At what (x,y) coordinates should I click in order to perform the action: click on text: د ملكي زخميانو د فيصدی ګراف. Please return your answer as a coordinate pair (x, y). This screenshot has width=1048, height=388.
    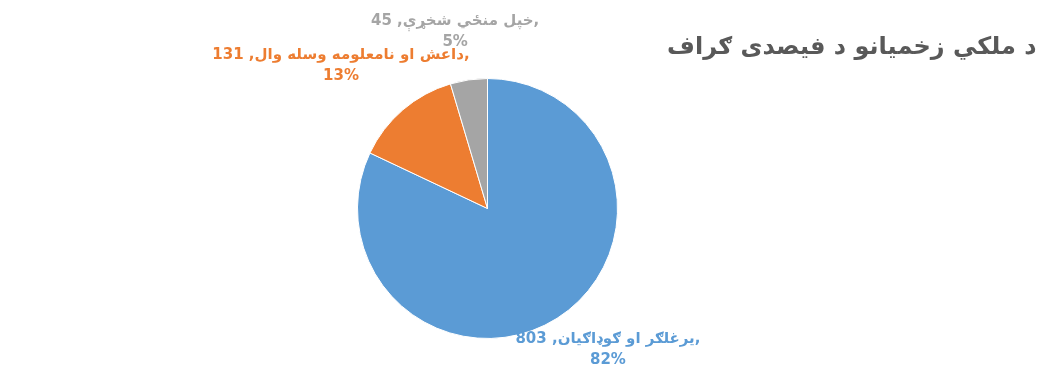
    Looking at the image, I should click on (852, 45).